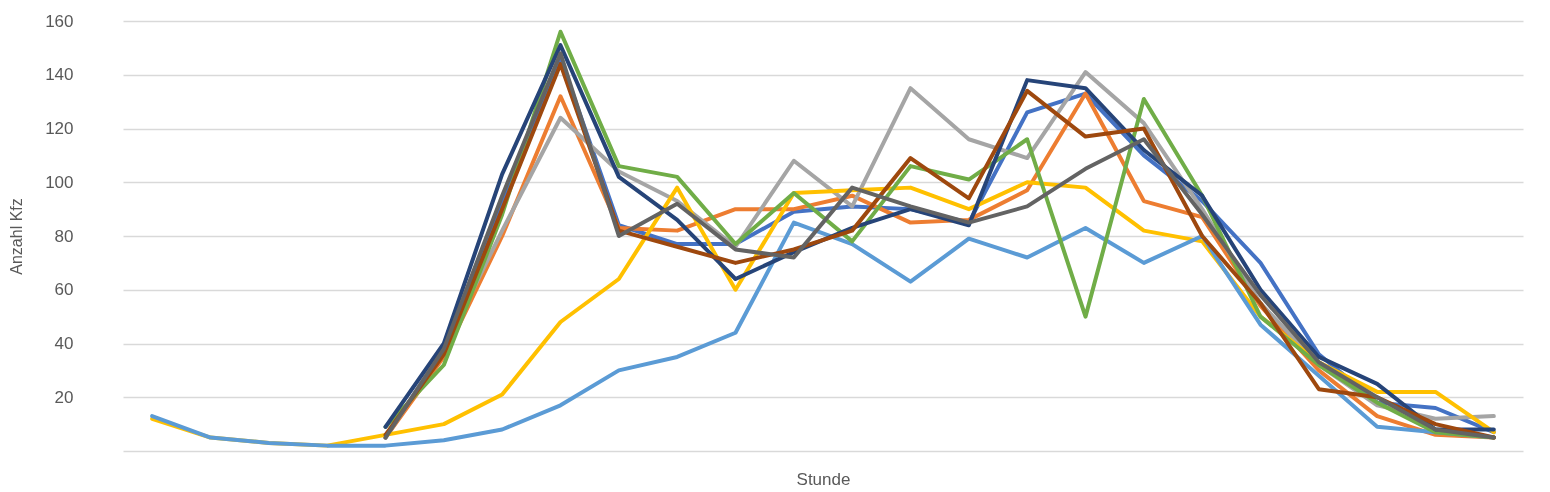 The width and height of the screenshot is (1550, 492). I want to click on y-tick-label: 100, so click(59, 182).